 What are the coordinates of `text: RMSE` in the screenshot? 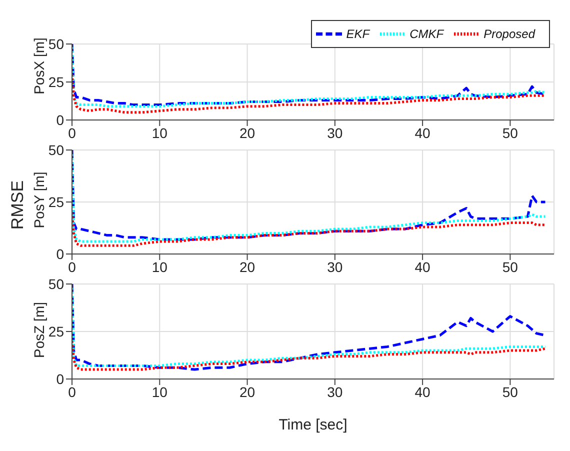 It's located at (18, 205).